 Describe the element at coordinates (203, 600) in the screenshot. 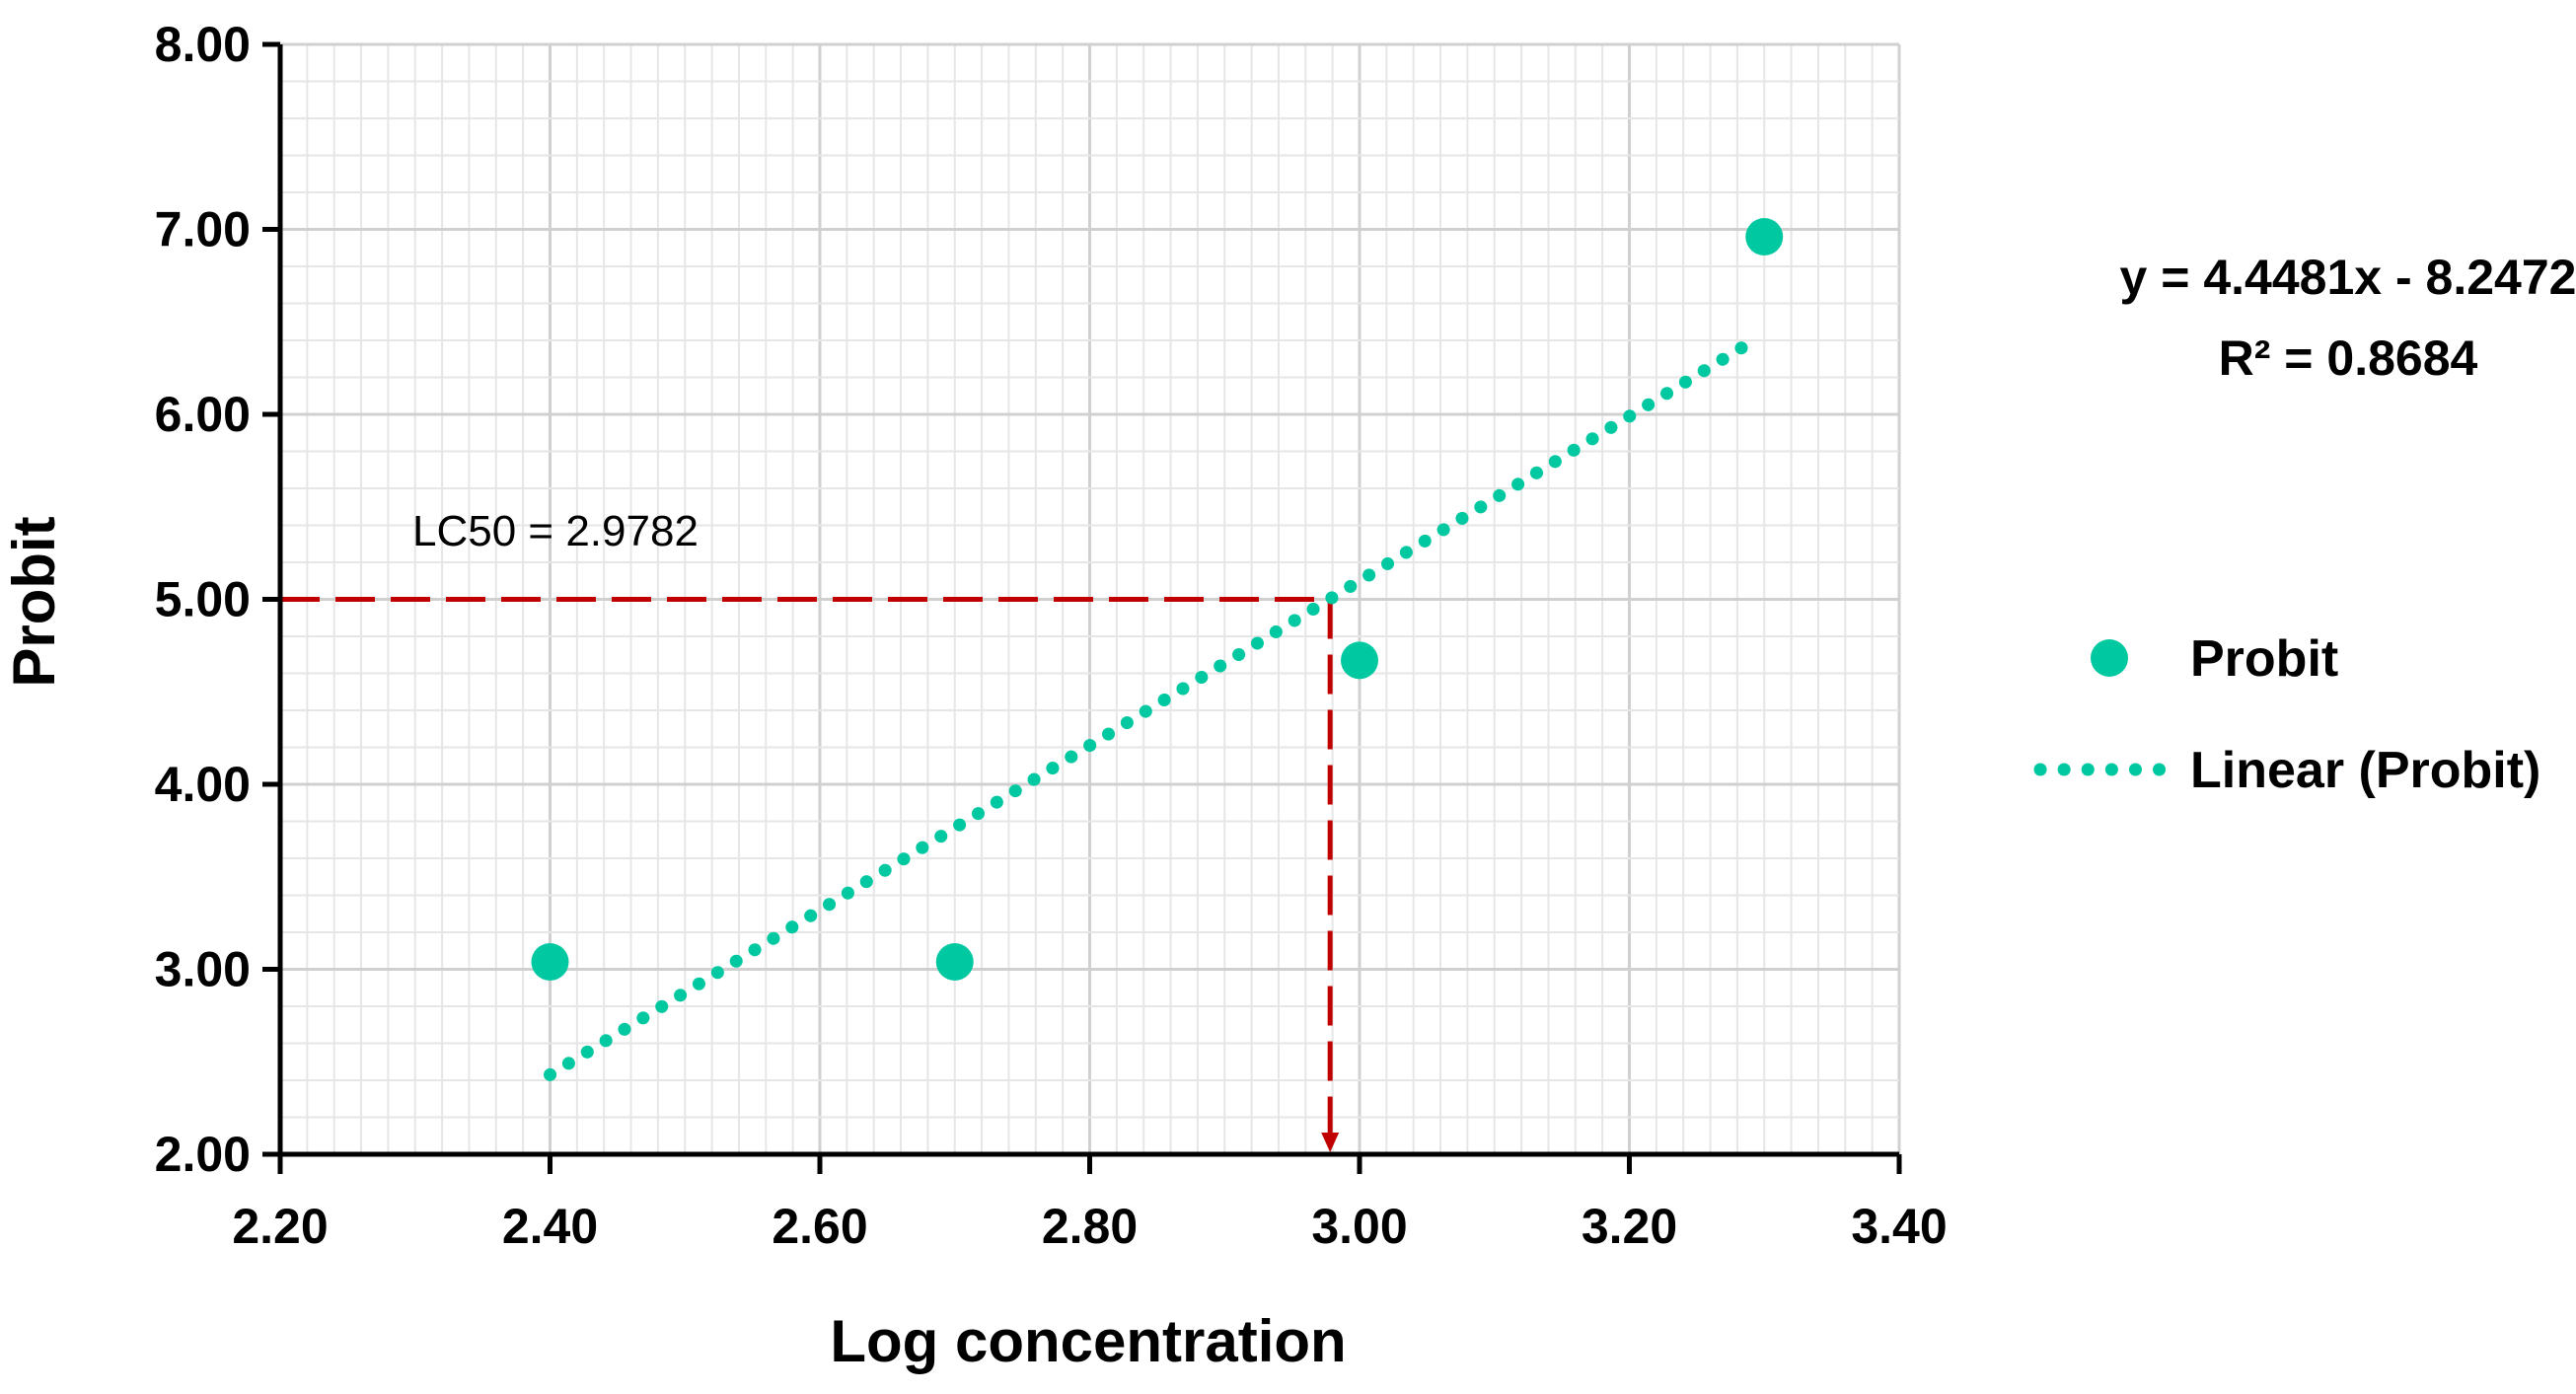

I see `y-tick-label: 5.00` at that location.